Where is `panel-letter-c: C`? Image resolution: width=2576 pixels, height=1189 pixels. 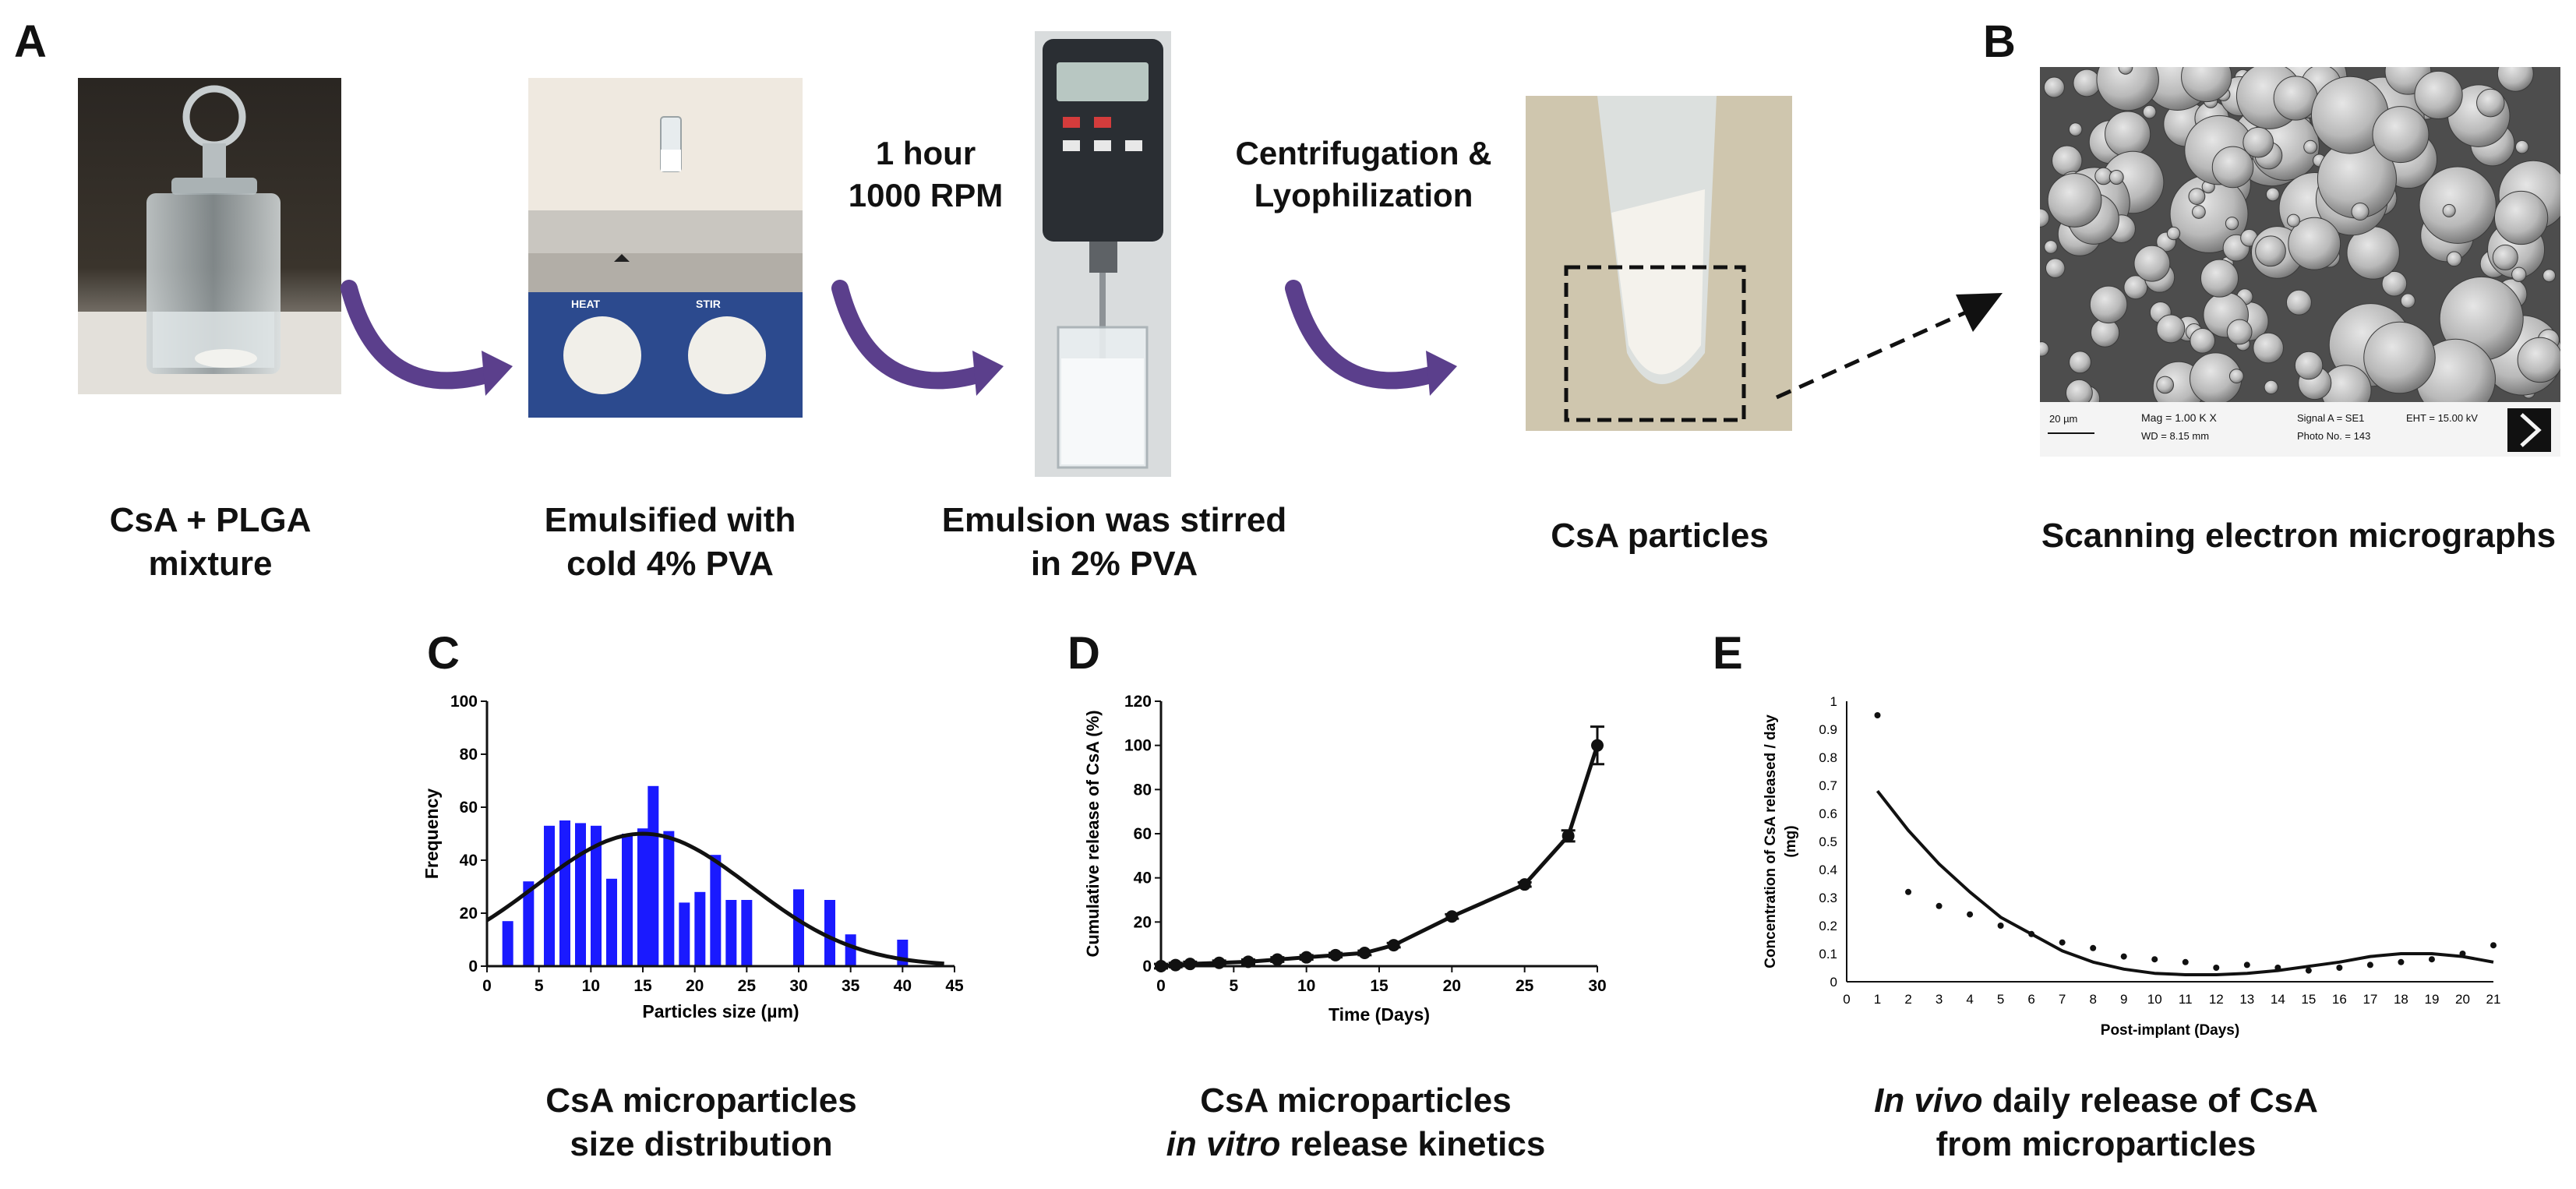
panel-letter-c: C is located at coordinates (443, 653).